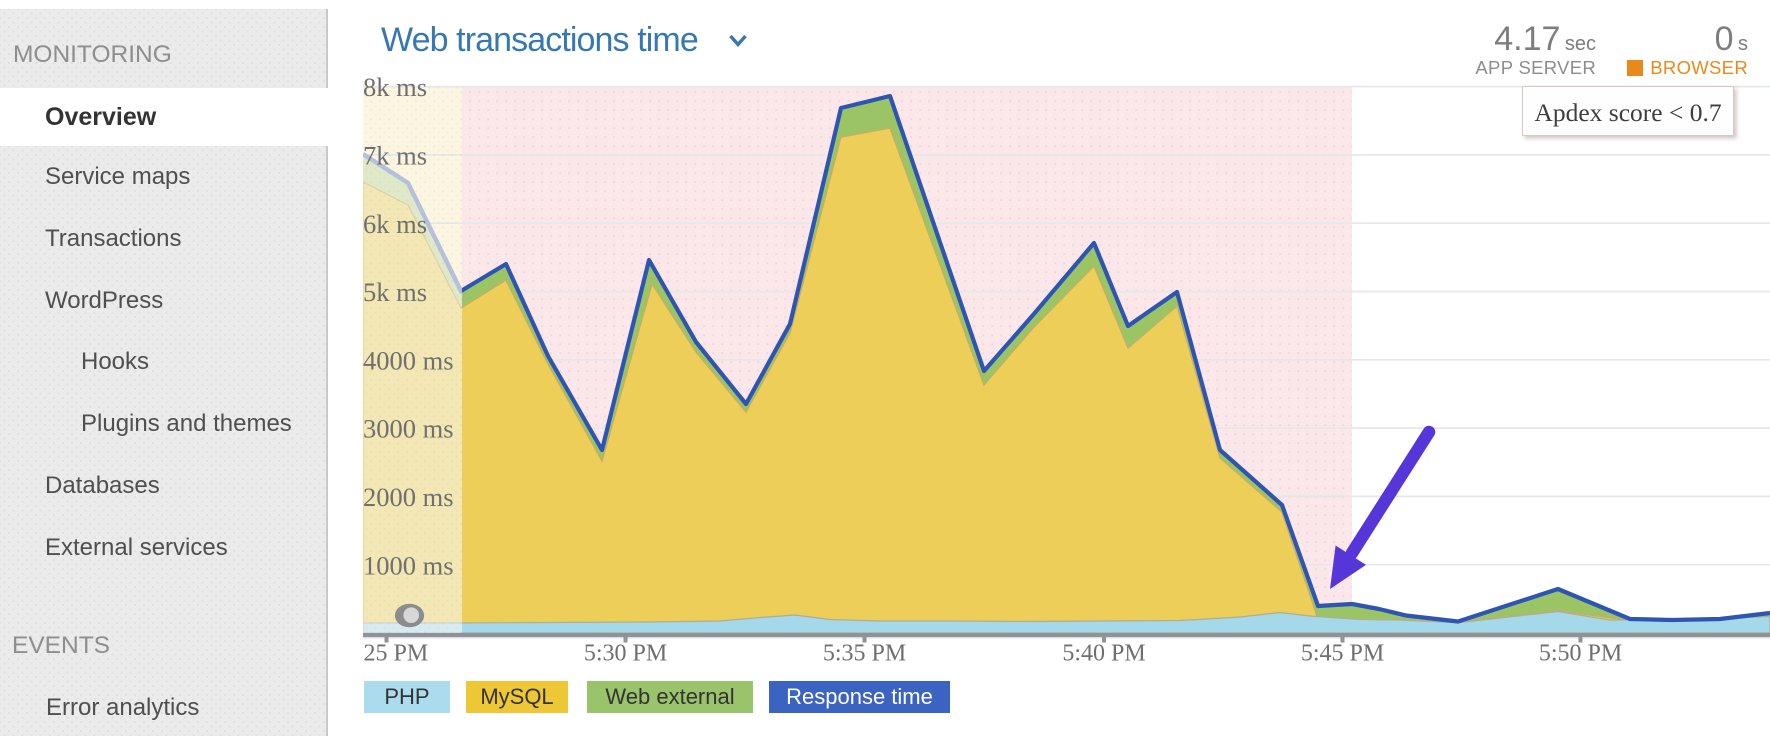 This screenshot has width=1770, height=736. I want to click on svg-text: 7k ms, so click(395, 156).